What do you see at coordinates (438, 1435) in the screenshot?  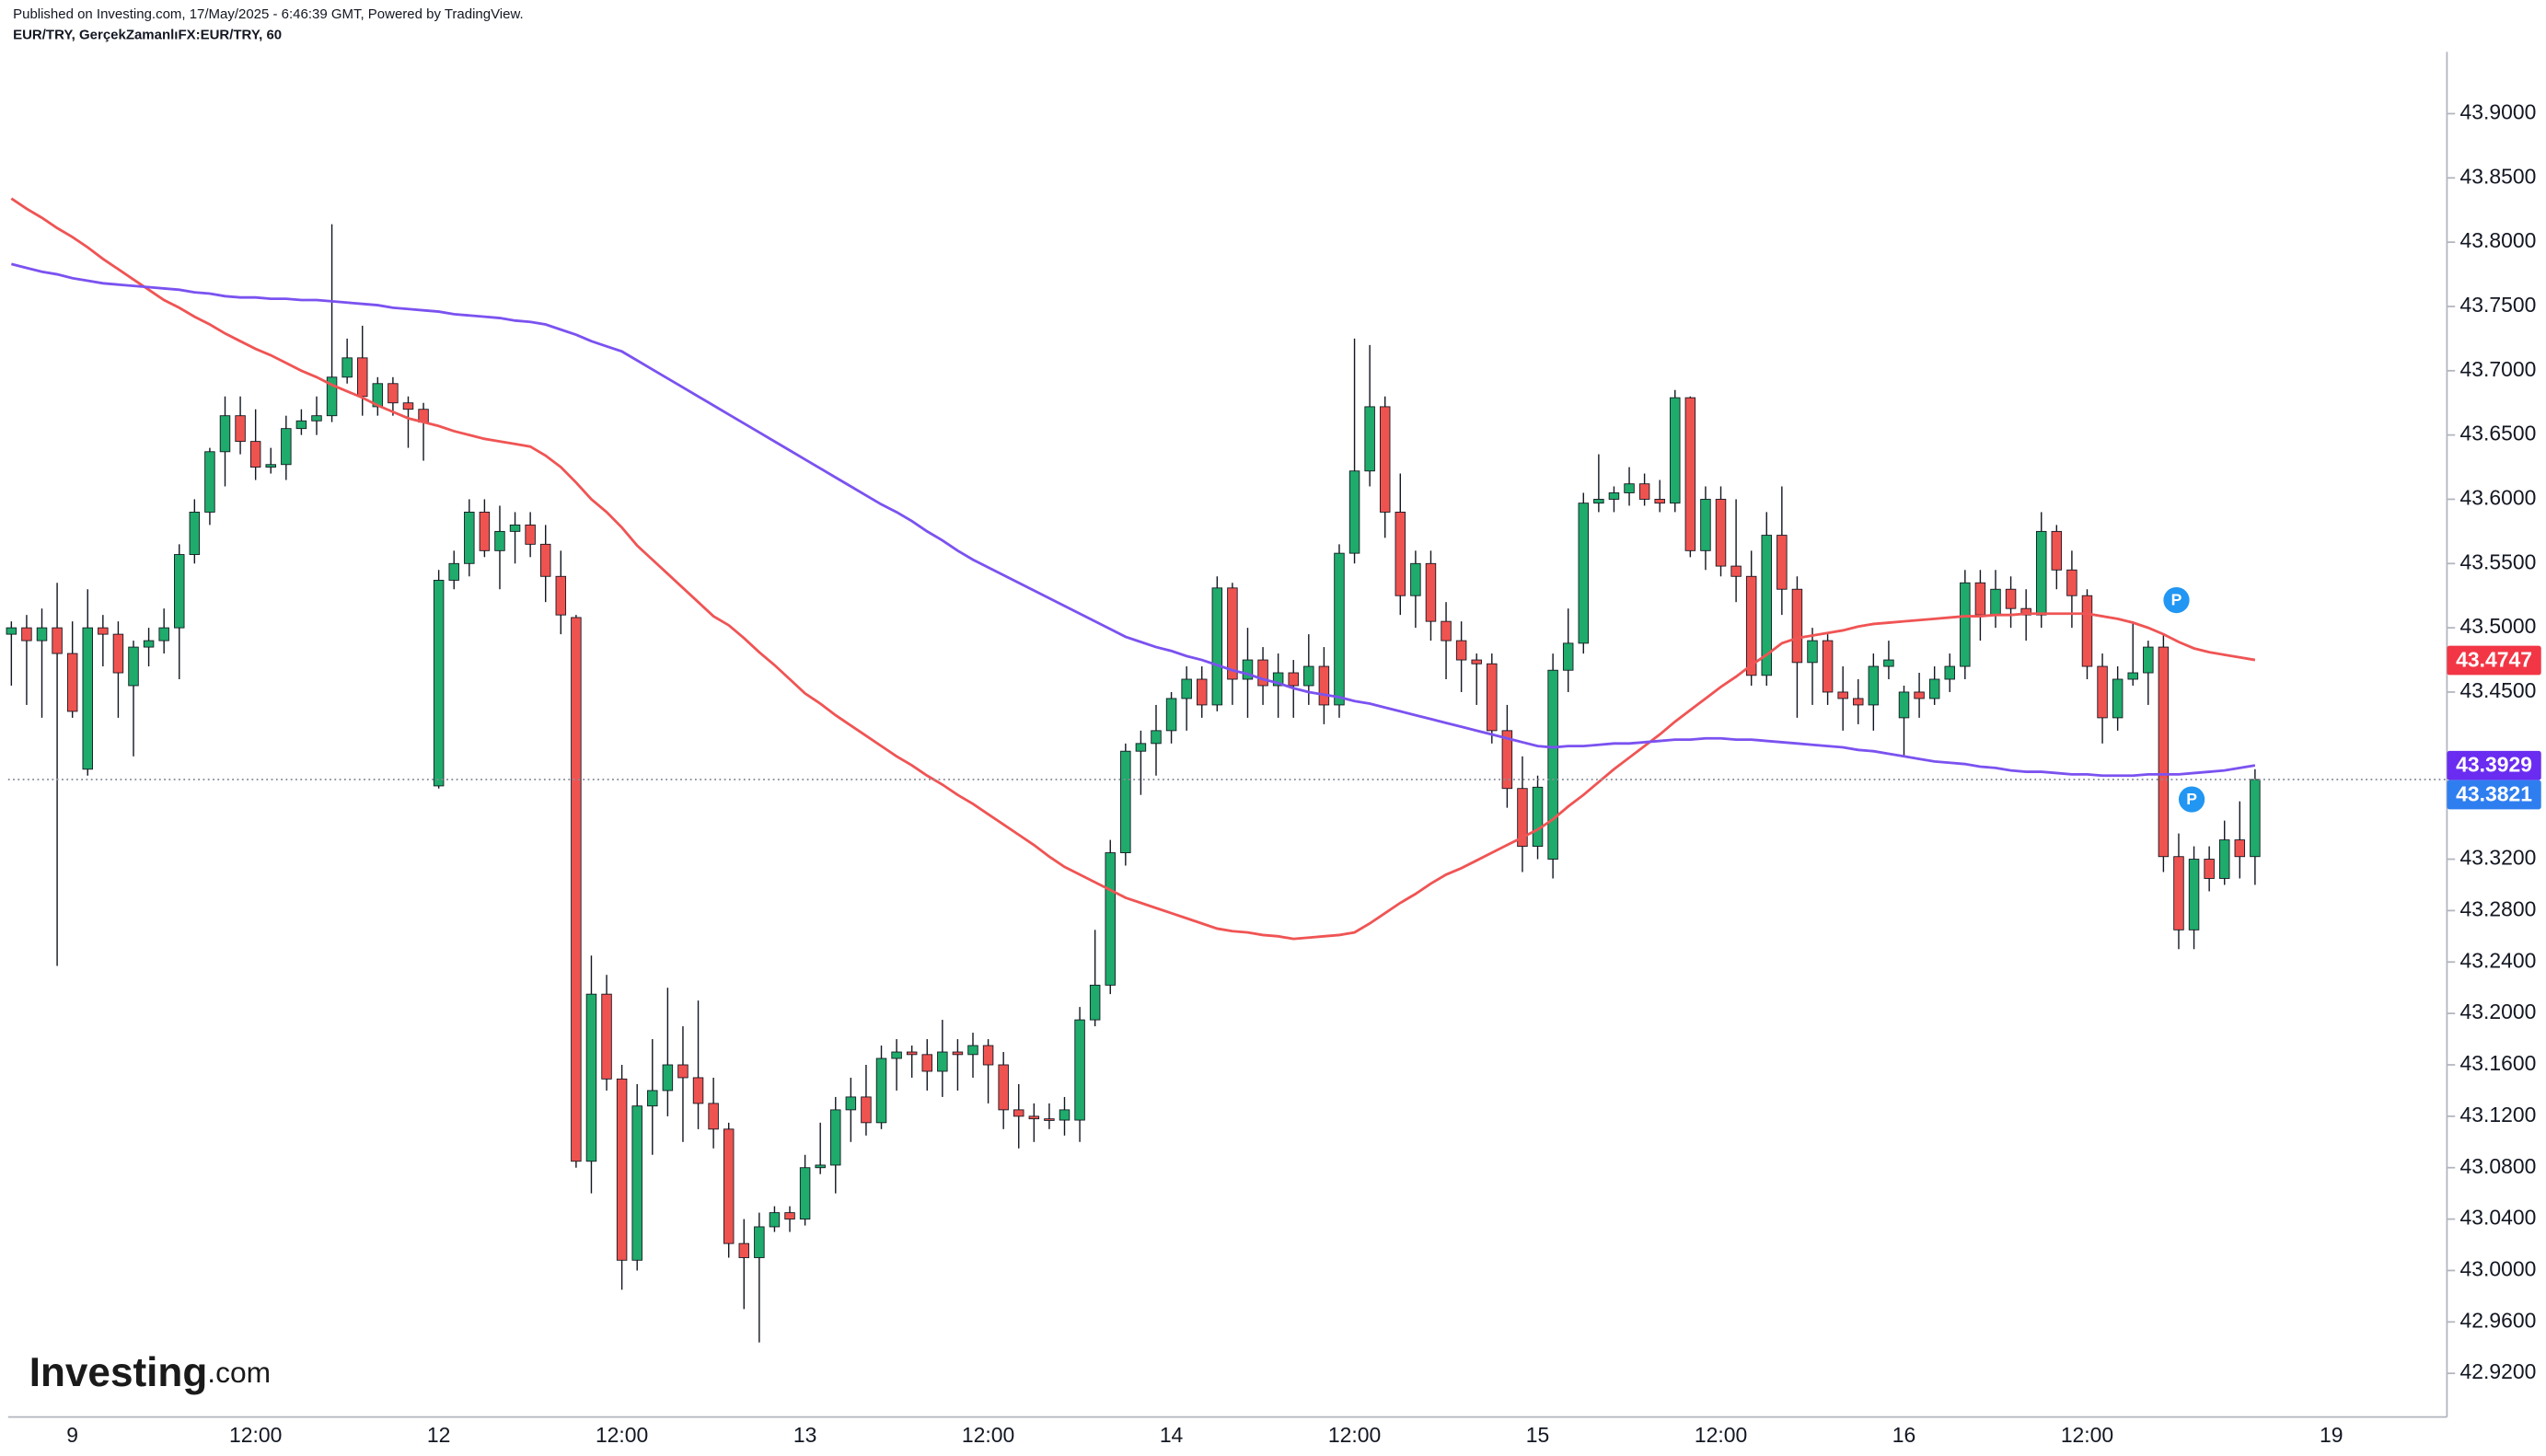 I see `x-tick-label: 12` at bounding box center [438, 1435].